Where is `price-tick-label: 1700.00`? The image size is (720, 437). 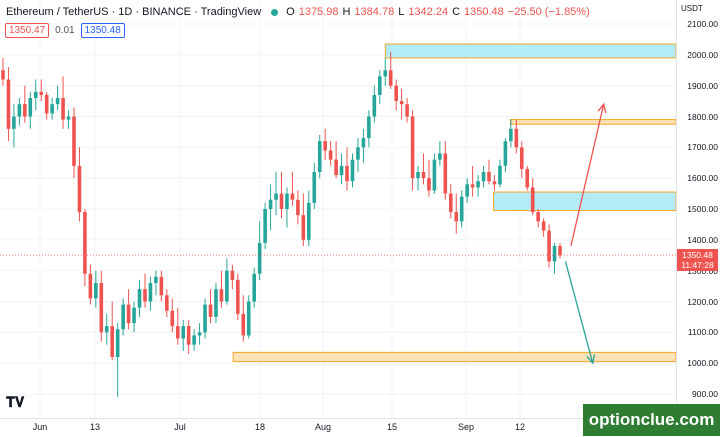
price-tick-label: 1700.00 is located at coordinates (702, 147).